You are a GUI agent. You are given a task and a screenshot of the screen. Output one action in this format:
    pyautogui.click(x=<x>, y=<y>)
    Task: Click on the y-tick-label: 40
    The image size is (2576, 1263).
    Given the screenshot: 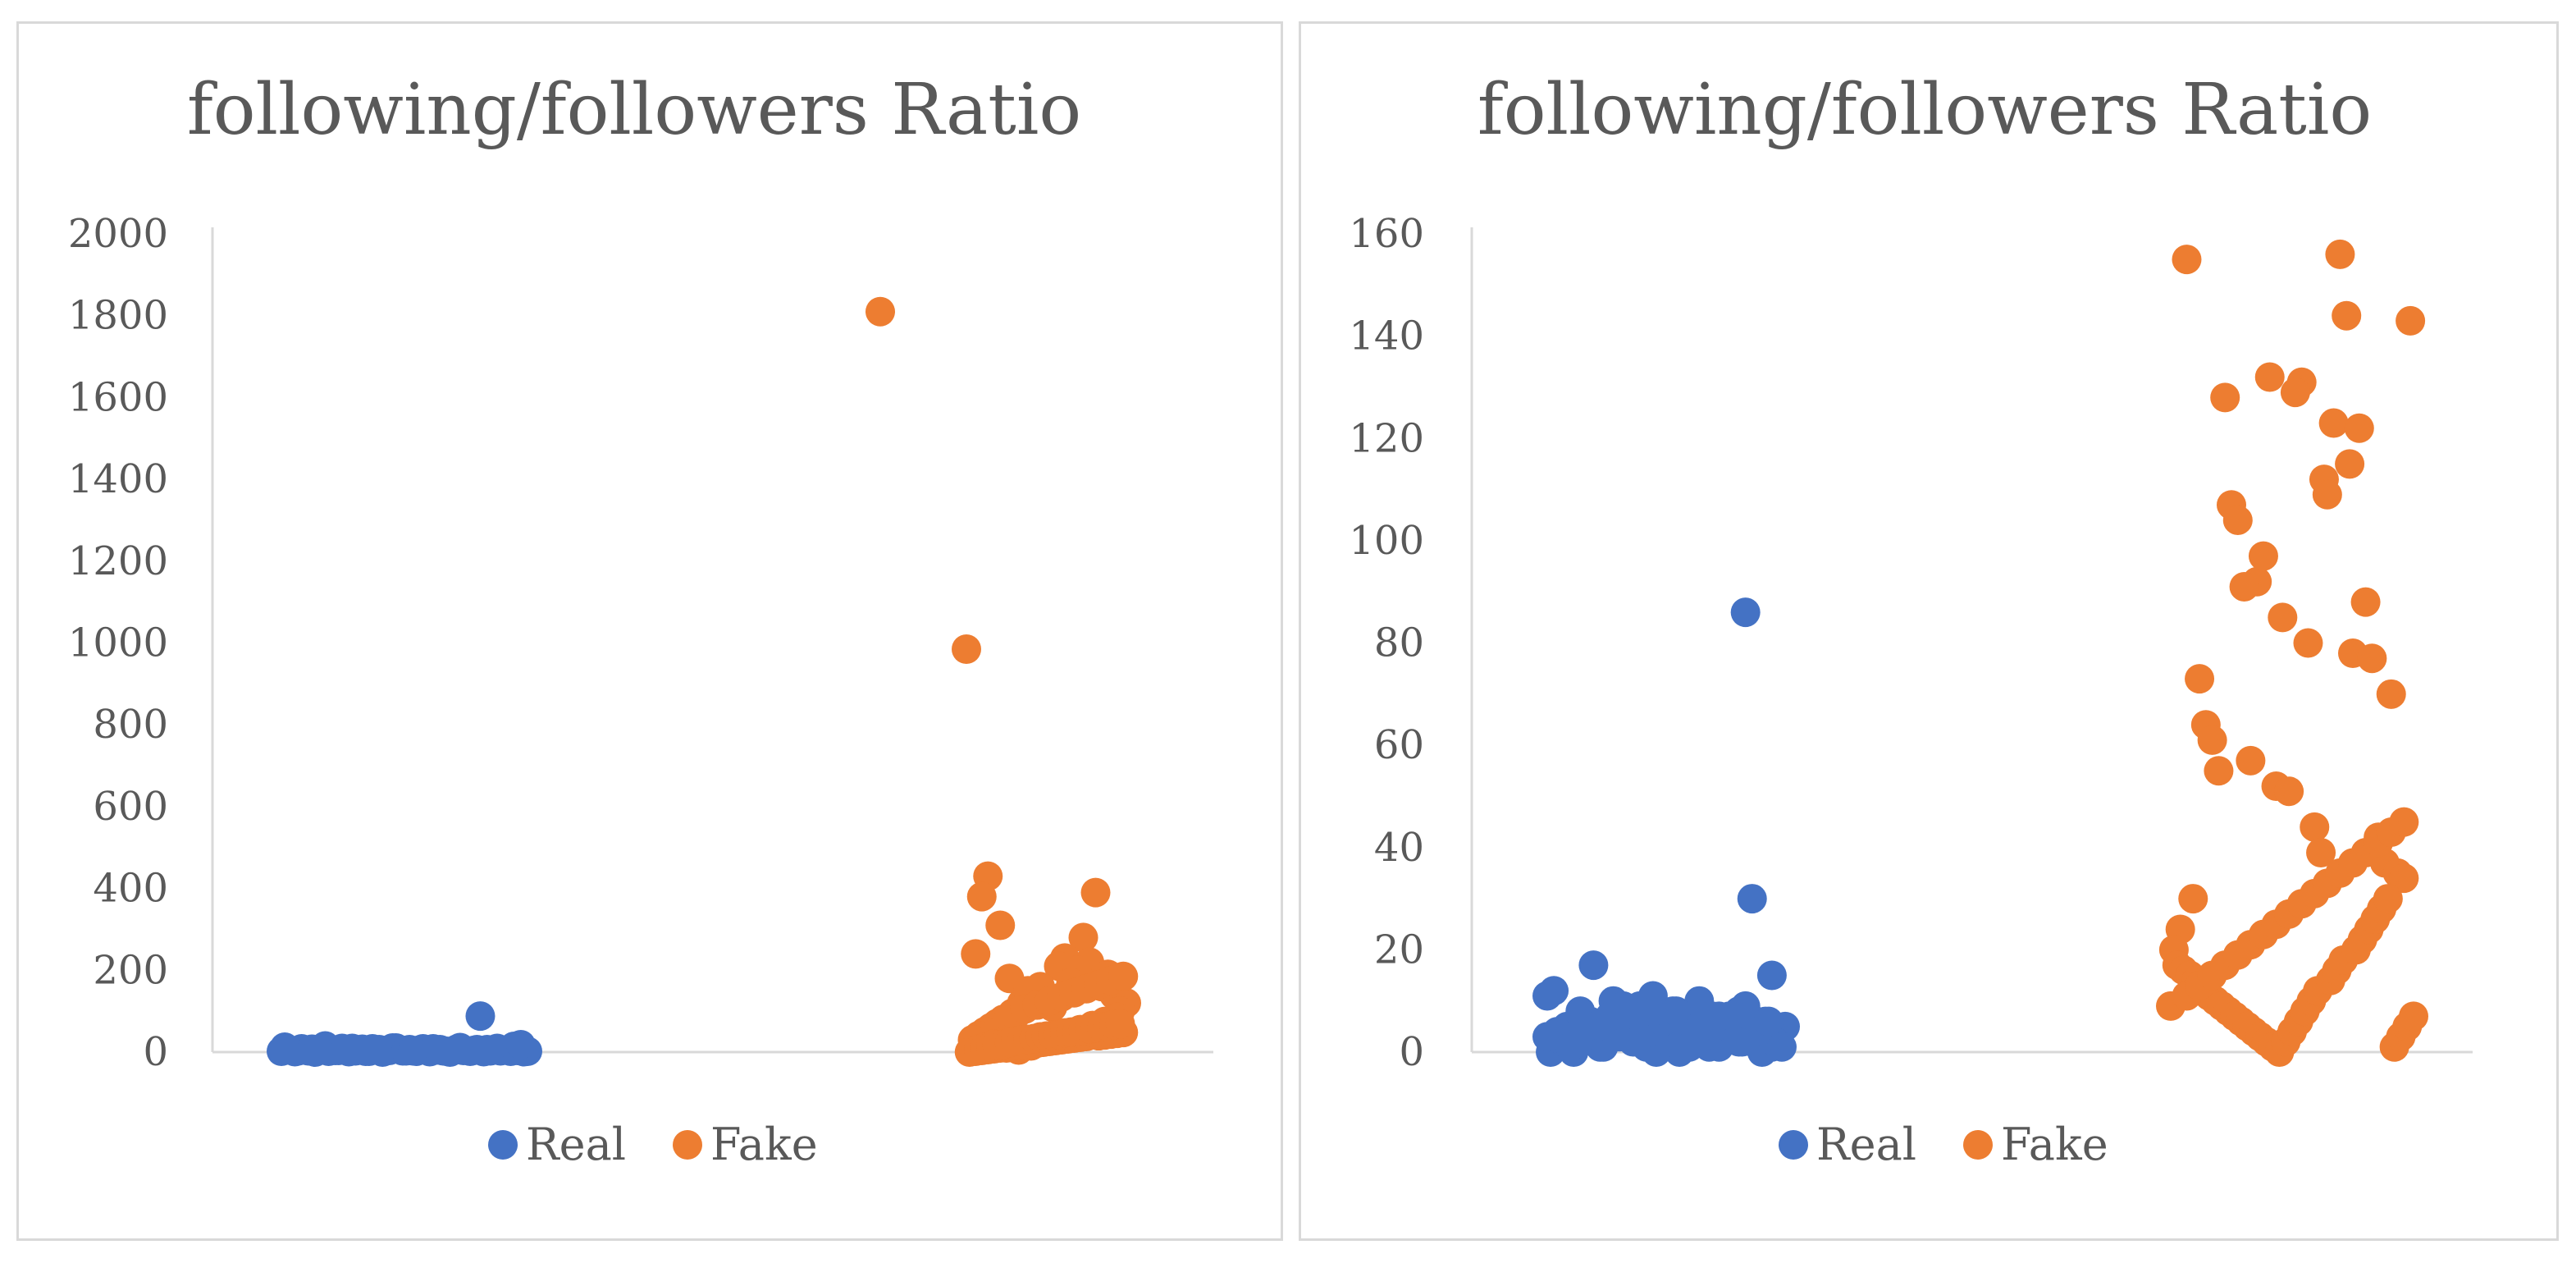 What is the action you would take?
    pyautogui.click(x=1399, y=848)
    